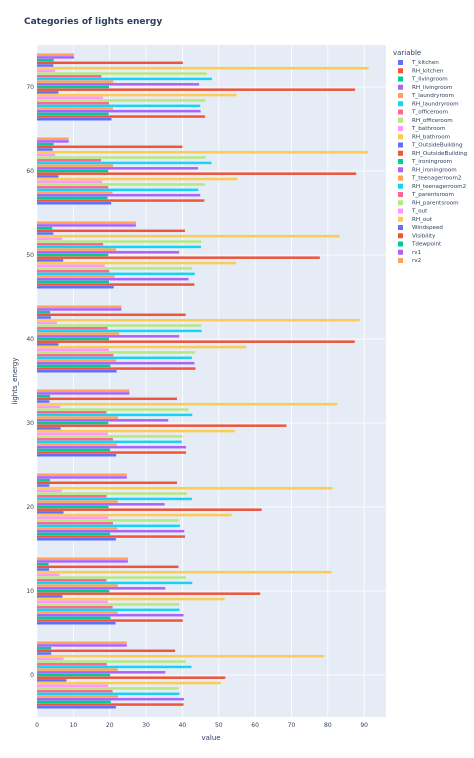 Image resolution: width=474 pixels, height=758 pixels. What do you see at coordinates (435, 203) in the screenshot?
I see `legend-item-label: RH_parentsroom` at bounding box center [435, 203].